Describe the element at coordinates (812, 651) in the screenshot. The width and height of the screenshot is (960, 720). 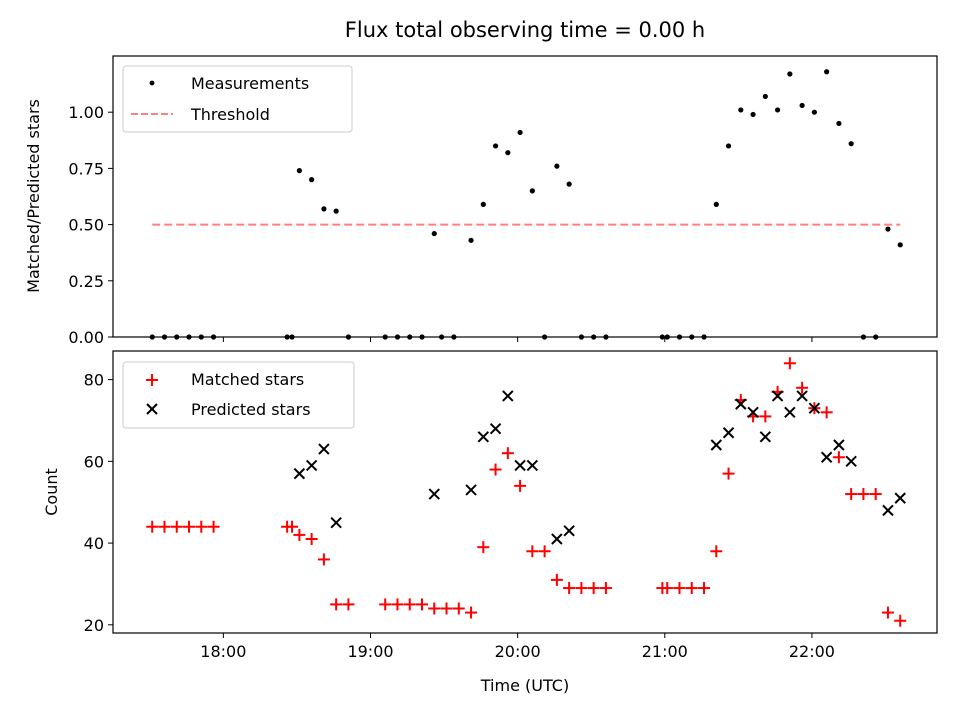
I see `bottom-x-tick-label: 22:00` at that location.